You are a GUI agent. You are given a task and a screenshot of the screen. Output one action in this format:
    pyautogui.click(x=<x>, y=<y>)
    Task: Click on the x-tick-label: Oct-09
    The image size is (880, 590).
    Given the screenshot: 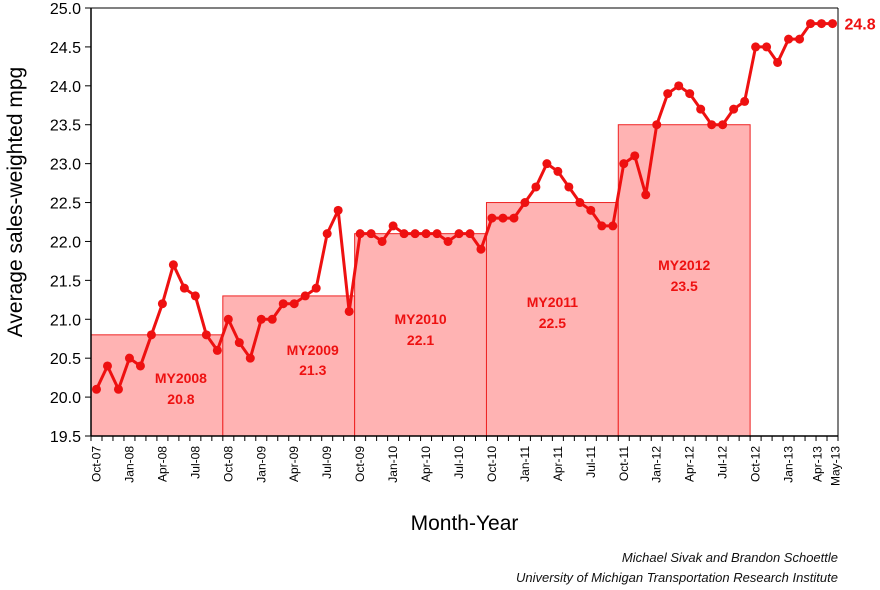 What is the action you would take?
    pyautogui.click(x=360, y=464)
    